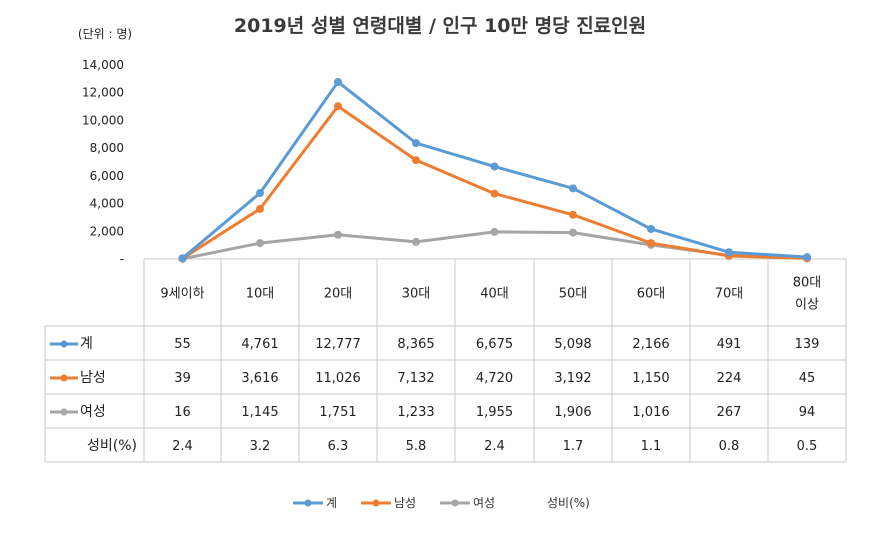  Describe the element at coordinates (807, 378) in the screenshot. I see `data-label: 45` at that location.